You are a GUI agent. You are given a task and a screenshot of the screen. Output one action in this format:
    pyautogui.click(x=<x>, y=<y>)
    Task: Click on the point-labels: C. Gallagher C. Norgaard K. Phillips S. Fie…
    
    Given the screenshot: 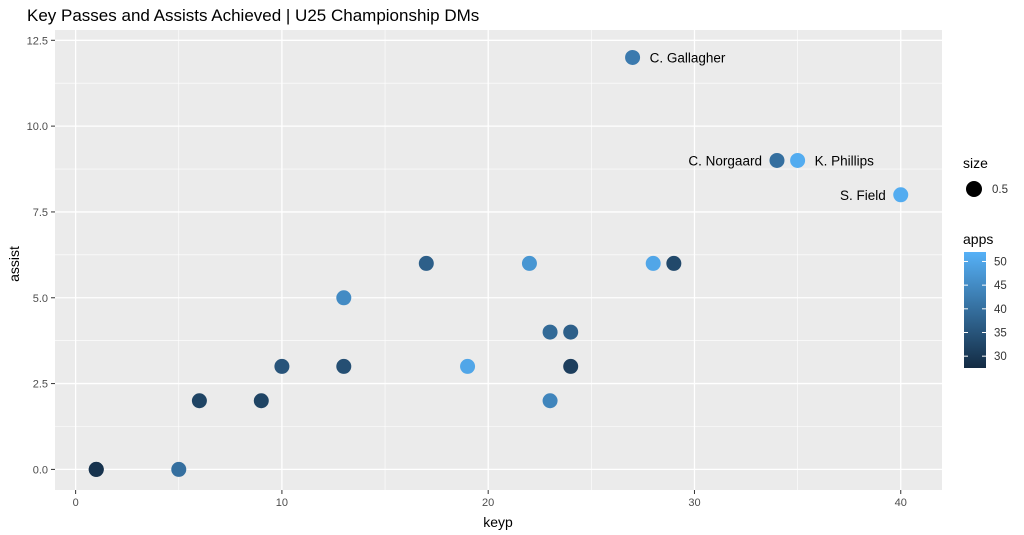 What is the action you would take?
    pyautogui.click(x=768, y=126)
    